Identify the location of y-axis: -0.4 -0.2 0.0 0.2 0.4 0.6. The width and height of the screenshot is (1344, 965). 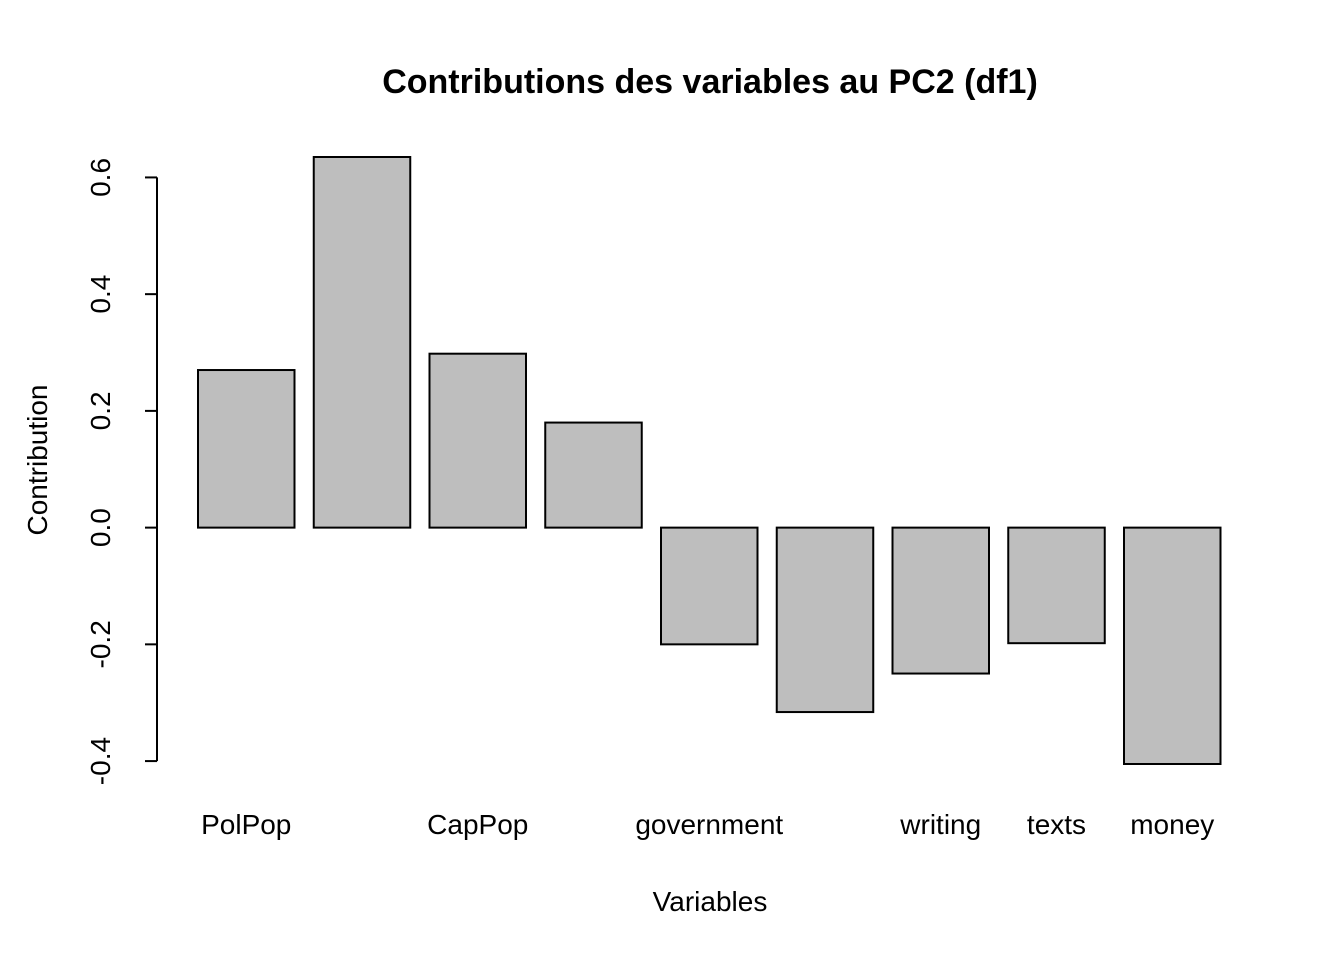
(121, 471).